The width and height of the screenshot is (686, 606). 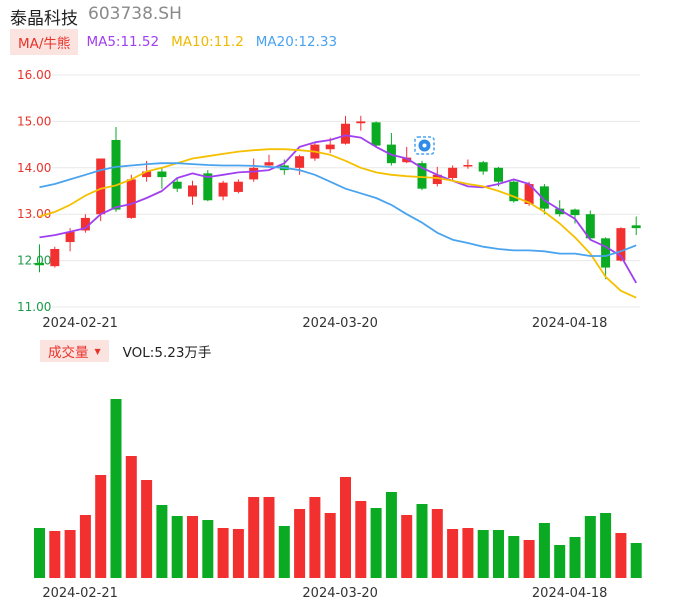 What do you see at coordinates (123, 42) in the screenshot?
I see `ma5-legend: MA5:11.52` at bounding box center [123, 42].